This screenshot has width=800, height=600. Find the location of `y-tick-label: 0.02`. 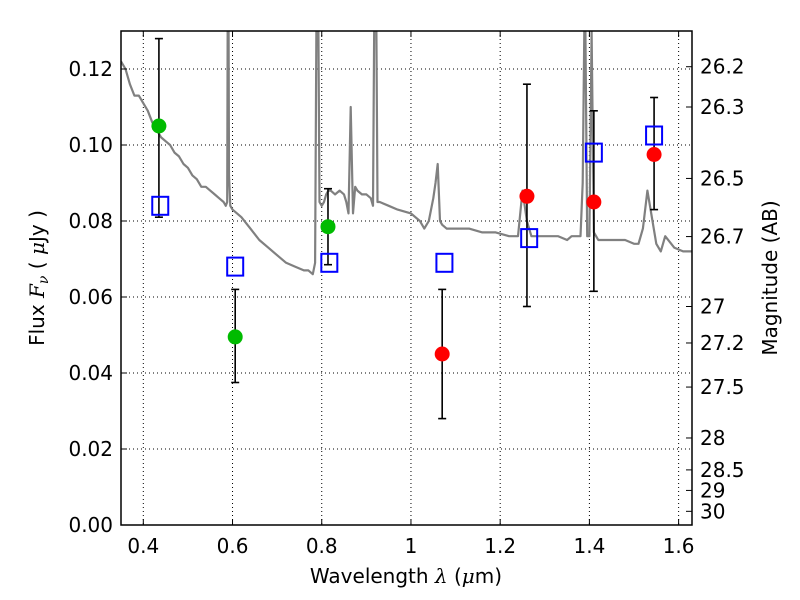

y-tick-label: 0.02 is located at coordinates (90, 449).